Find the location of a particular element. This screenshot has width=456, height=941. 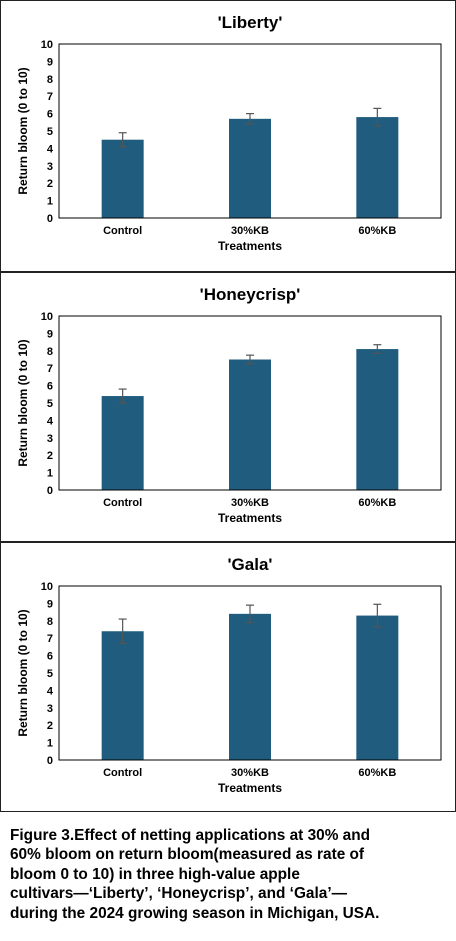

chart-title: 'Liberty' is located at coordinates (250, 22).